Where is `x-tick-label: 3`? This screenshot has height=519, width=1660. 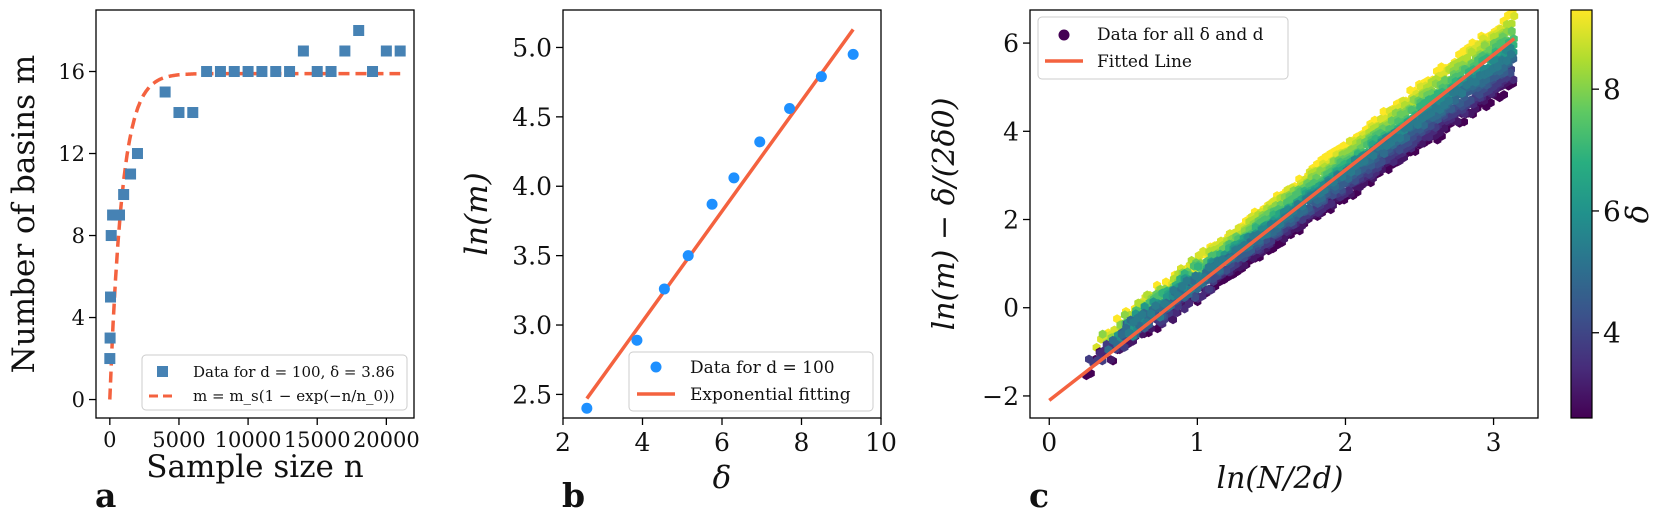 x-tick-label: 3 is located at coordinates (1494, 442).